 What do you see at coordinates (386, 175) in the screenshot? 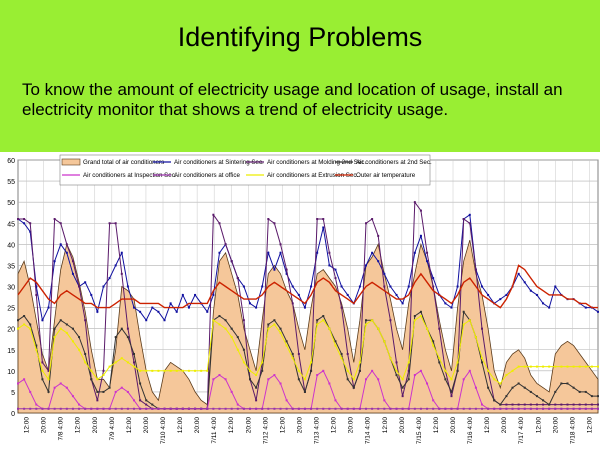
I see `legend-label: Outer air temperature` at bounding box center [386, 175].